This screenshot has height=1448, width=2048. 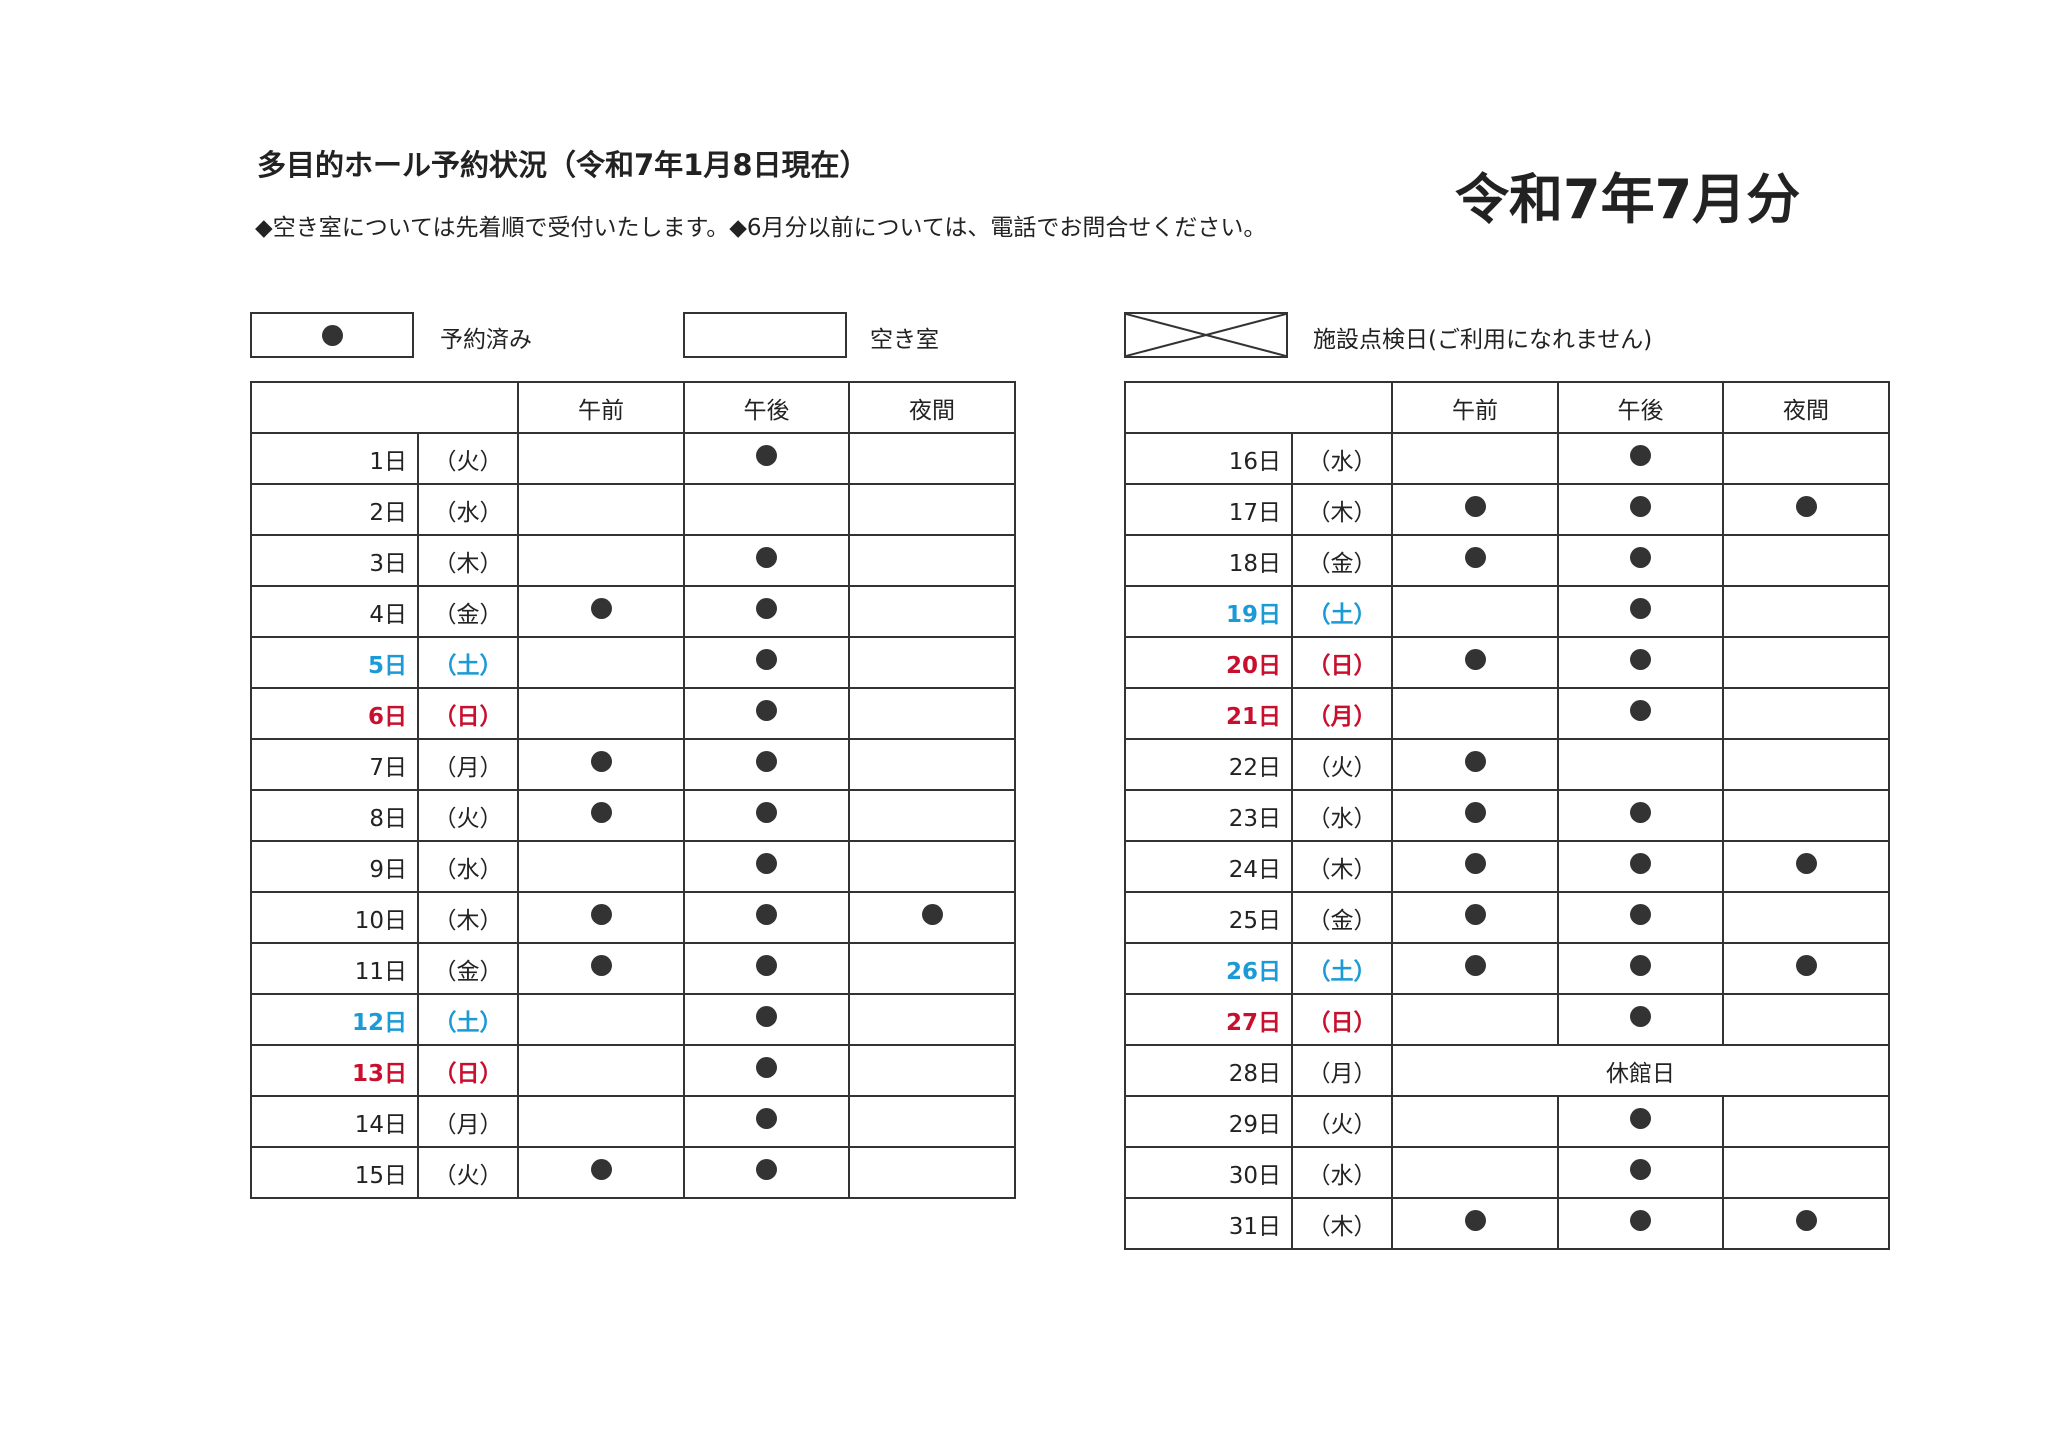 What do you see at coordinates (1208, 1070) in the screenshot?
I see `day-cell: 28日` at bounding box center [1208, 1070].